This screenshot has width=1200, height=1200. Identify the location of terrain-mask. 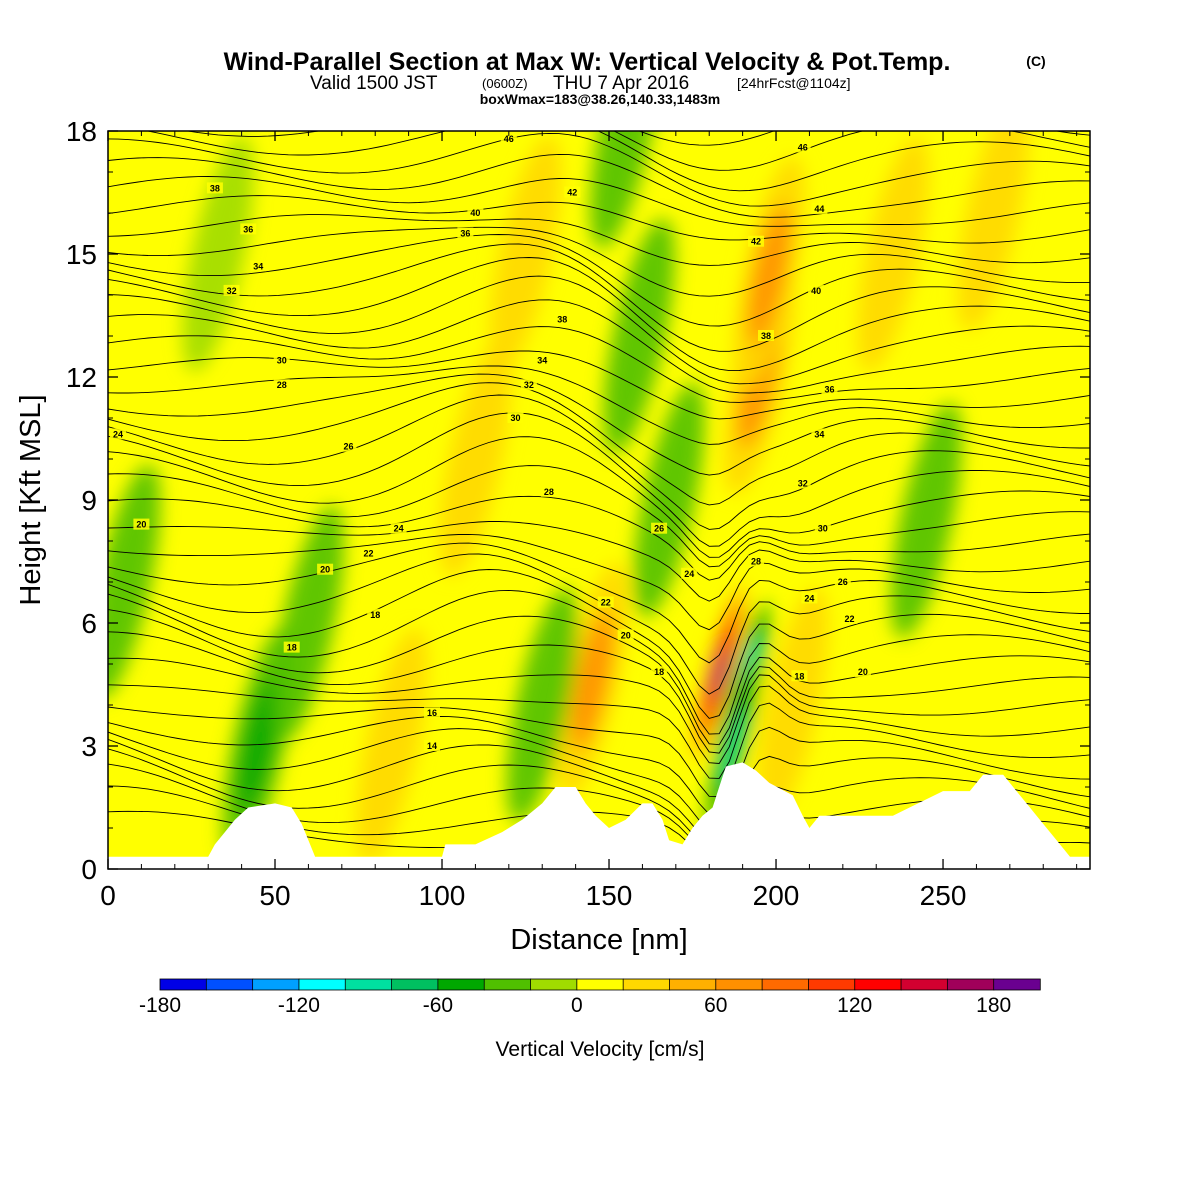
(599, 815).